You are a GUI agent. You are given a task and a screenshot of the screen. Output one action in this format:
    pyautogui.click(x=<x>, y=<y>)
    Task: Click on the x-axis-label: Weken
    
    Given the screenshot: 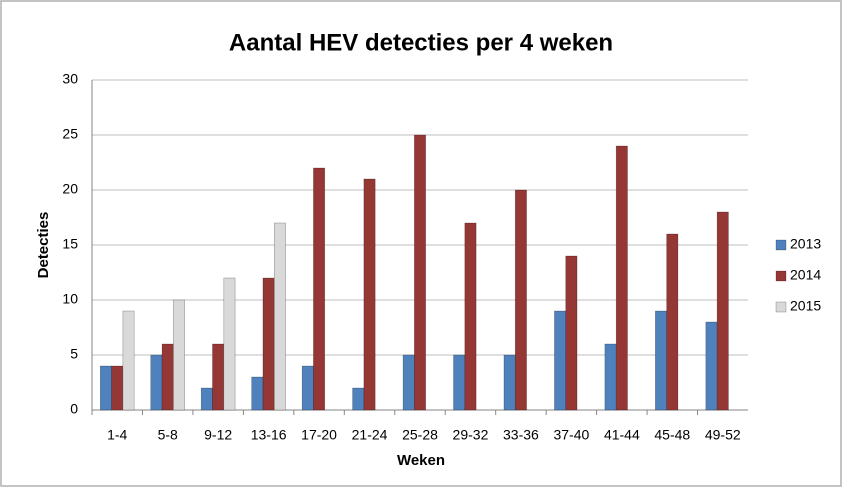 What is the action you would take?
    pyautogui.click(x=421, y=460)
    